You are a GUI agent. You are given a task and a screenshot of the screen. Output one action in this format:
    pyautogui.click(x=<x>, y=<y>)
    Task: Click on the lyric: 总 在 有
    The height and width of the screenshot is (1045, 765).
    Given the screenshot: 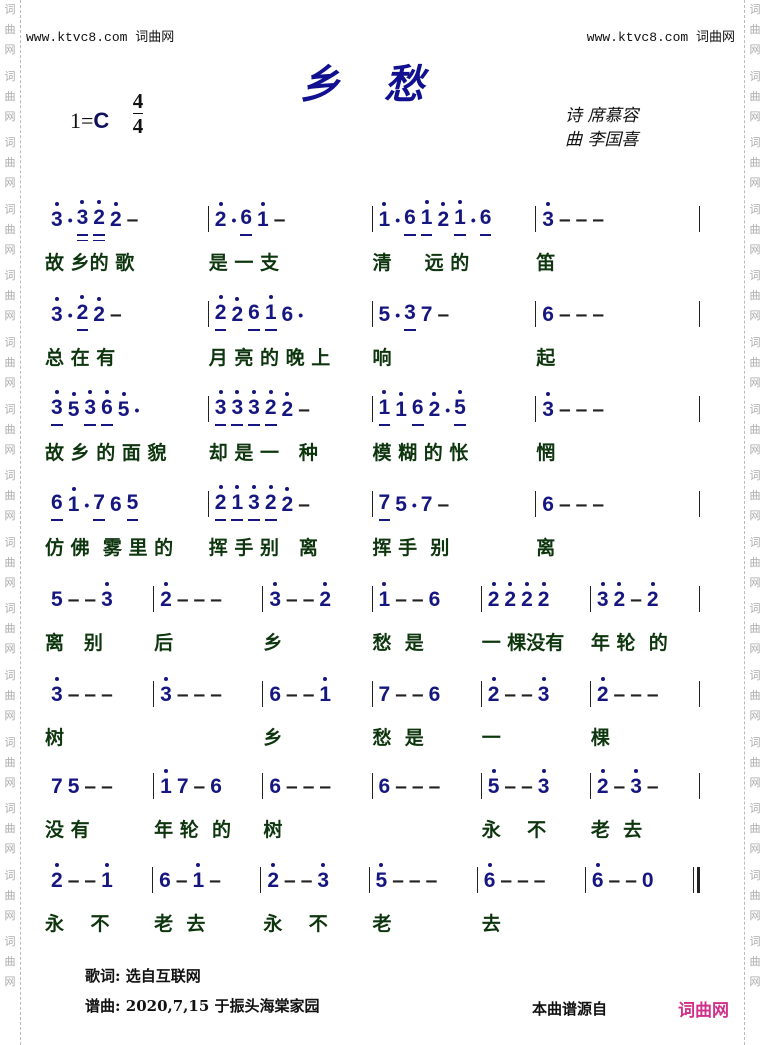 What is the action you would take?
    pyautogui.click(x=80, y=358)
    